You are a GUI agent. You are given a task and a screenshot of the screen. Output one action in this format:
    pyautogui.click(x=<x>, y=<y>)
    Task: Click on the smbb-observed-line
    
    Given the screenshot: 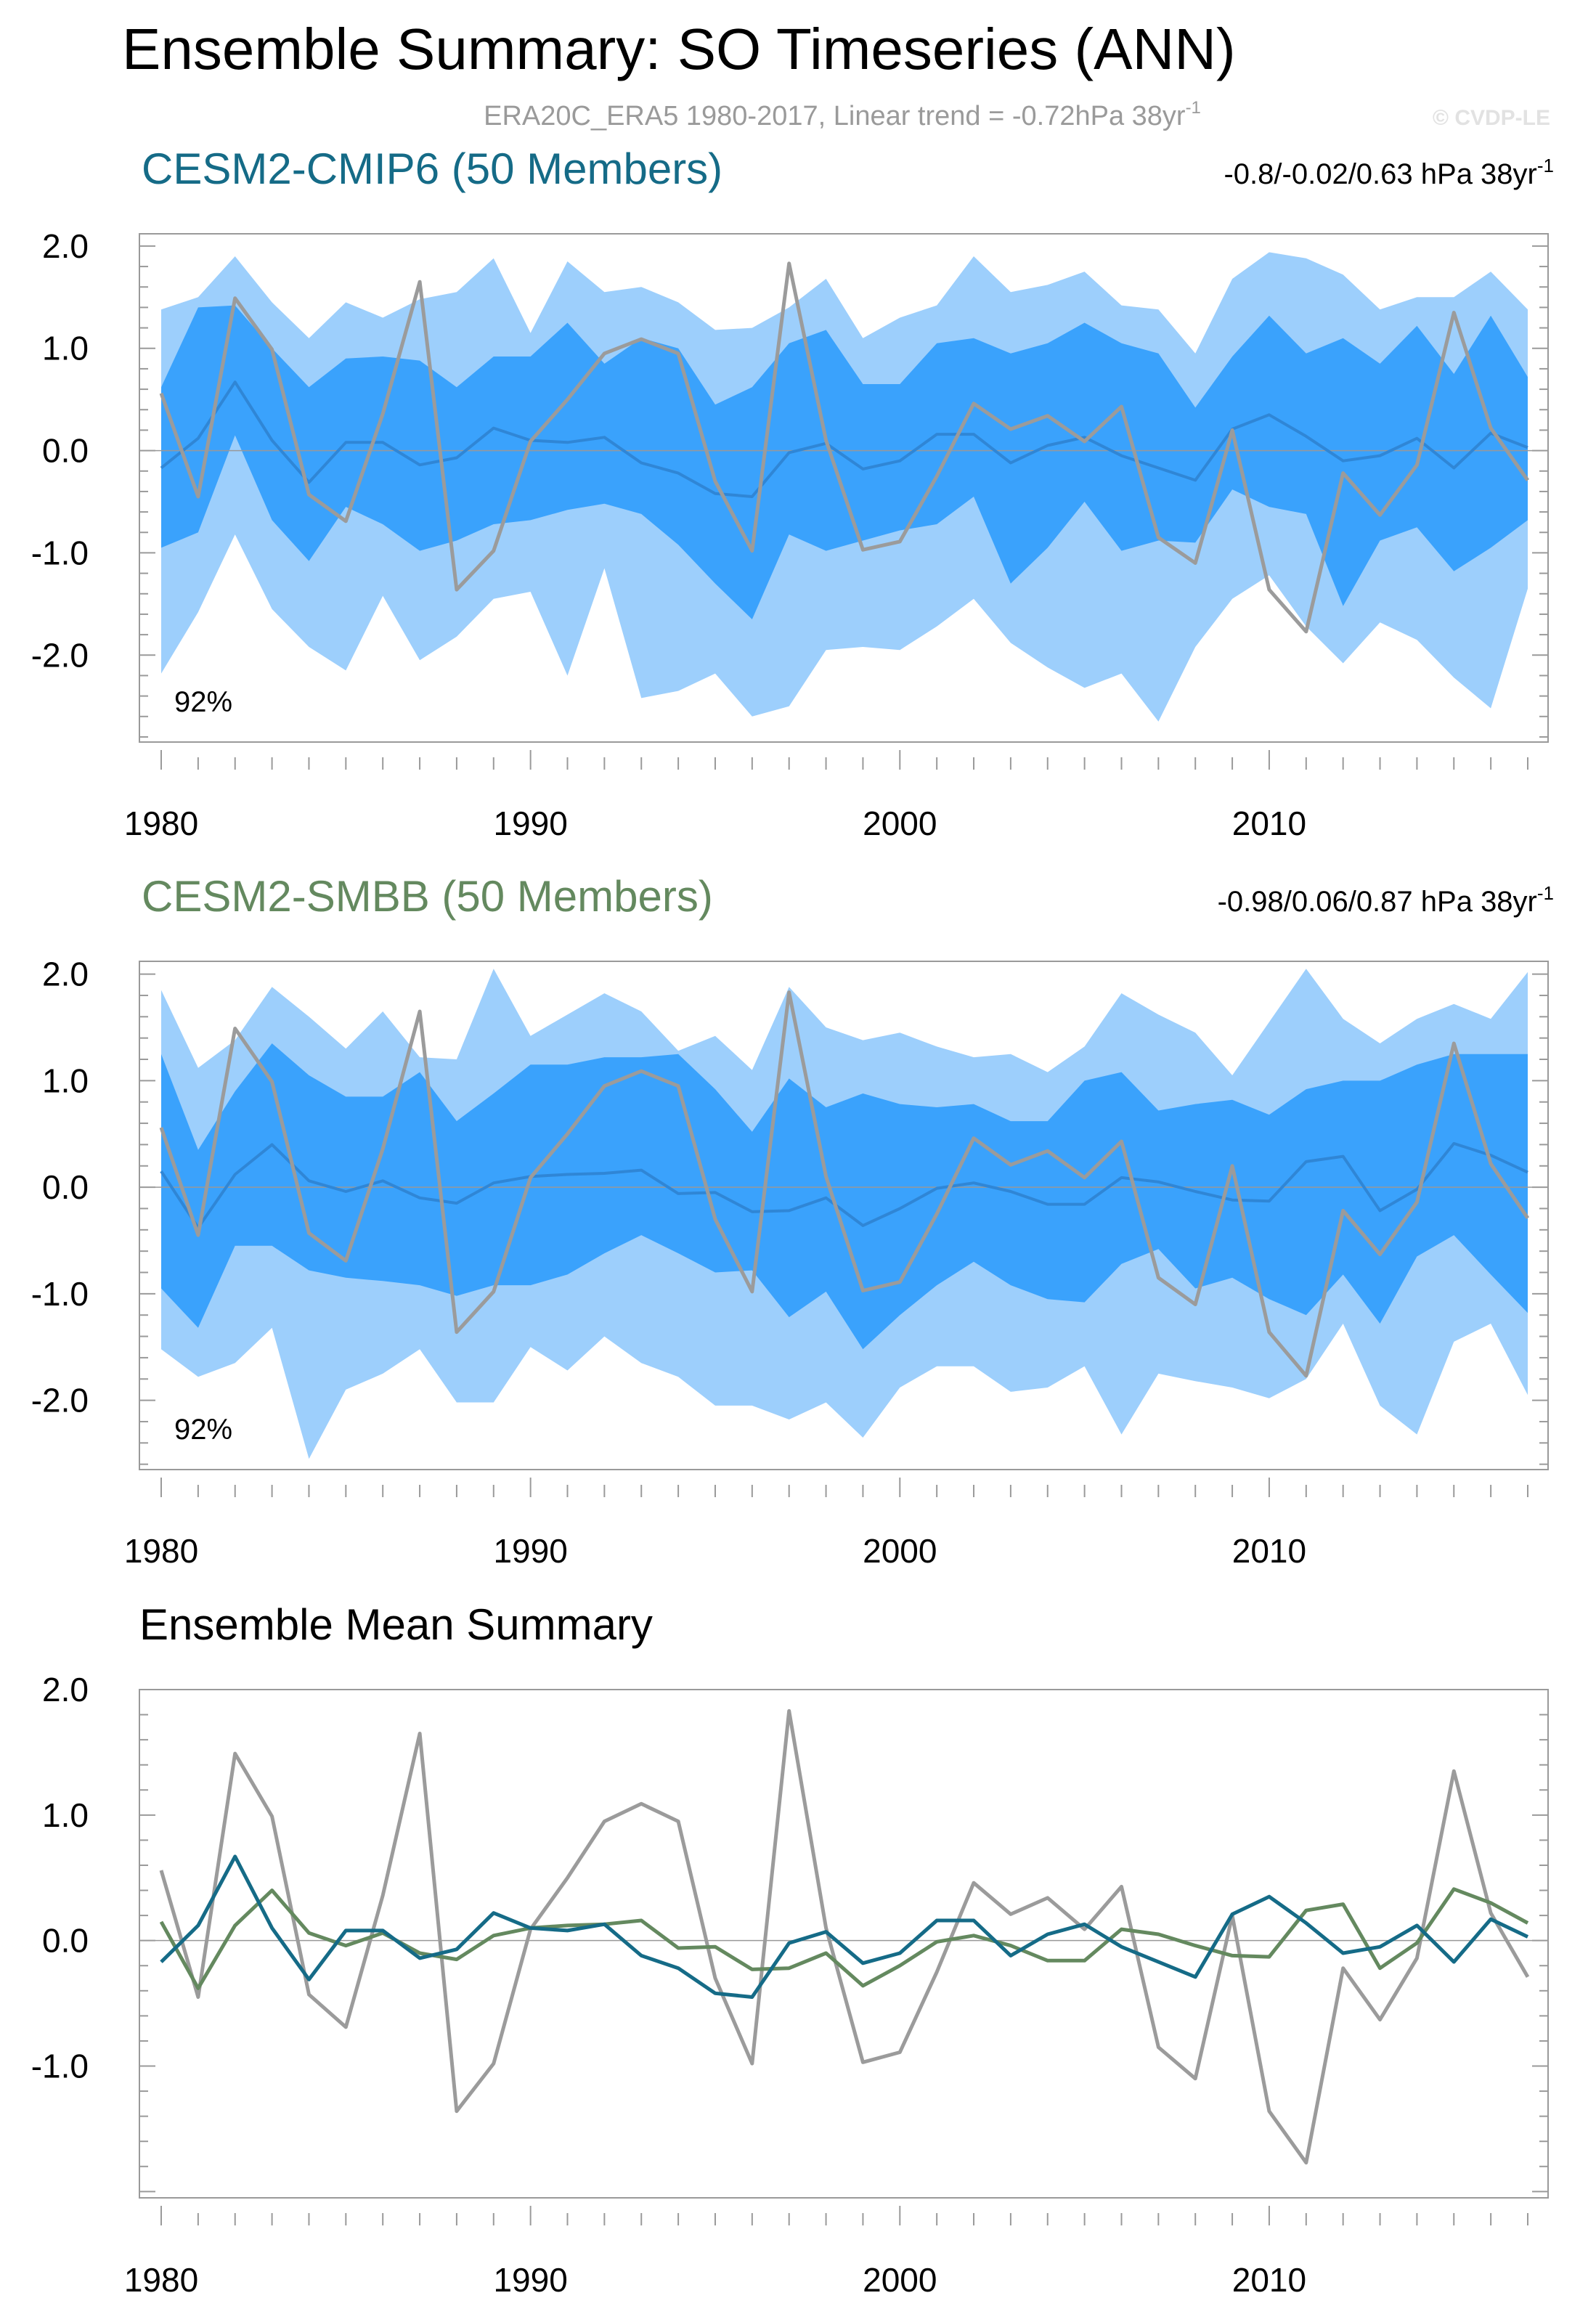 What is the action you would take?
    pyautogui.click(x=844, y=1184)
    